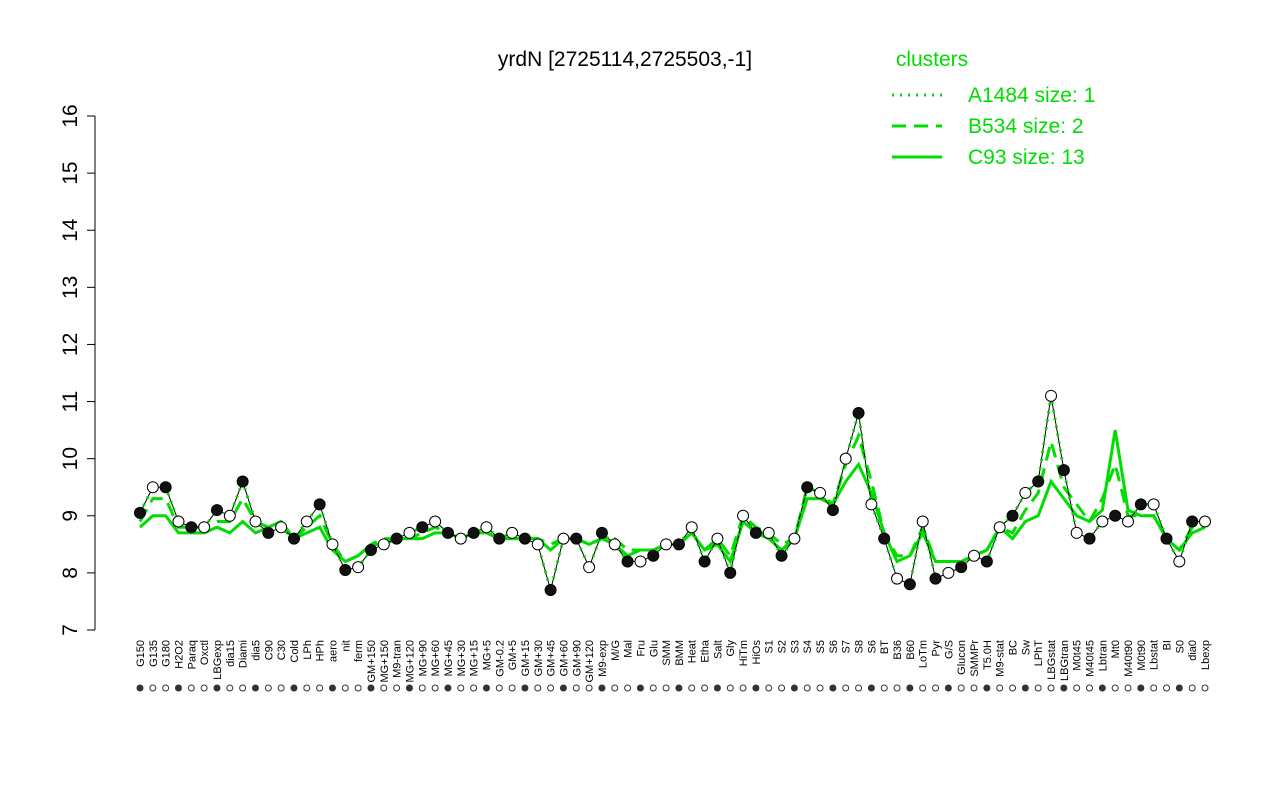 Image resolution: width=1280 pixels, height=800 pixels. What do you see at coordinates (308, 650) in the screenshot?
I see `x-tick-label: LPh` at bounding box center [308, 650].